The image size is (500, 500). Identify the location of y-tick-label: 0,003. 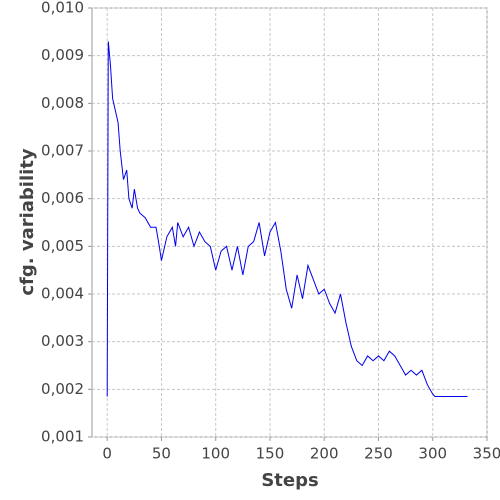
(62, 341).